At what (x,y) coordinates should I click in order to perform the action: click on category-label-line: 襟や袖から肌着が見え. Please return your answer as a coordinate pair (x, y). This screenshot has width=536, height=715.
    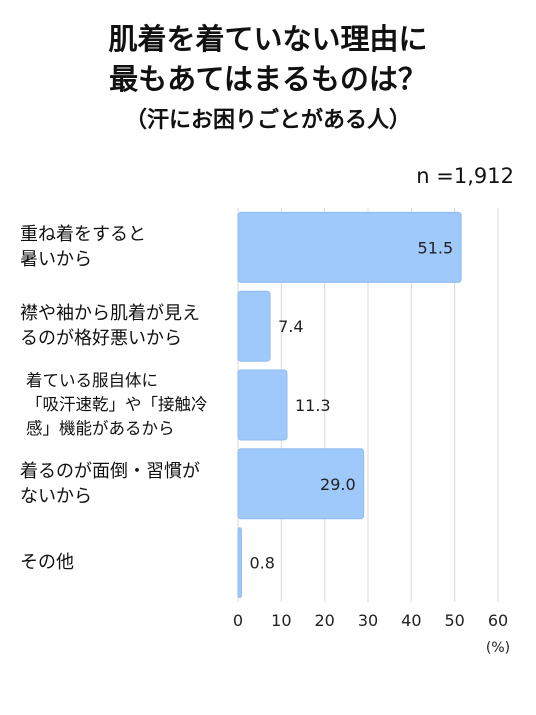
    Looking at the image, I should click on (110, 314).